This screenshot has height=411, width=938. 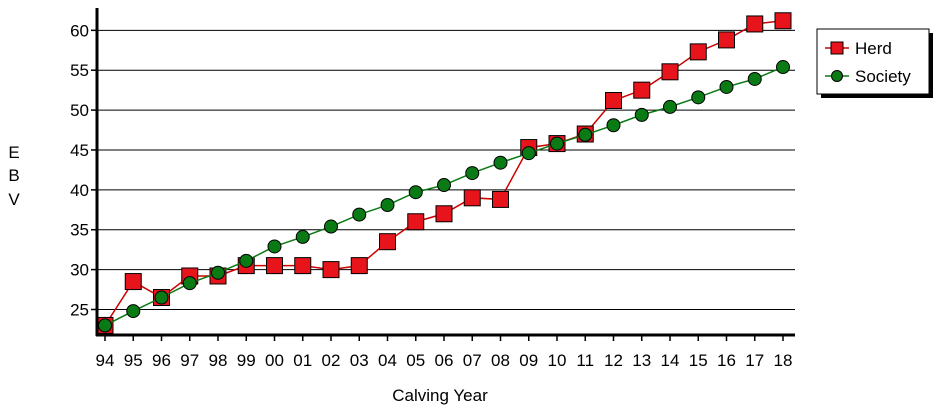 I want to click on y-tick-label: 40, so click(x=79, y=190).